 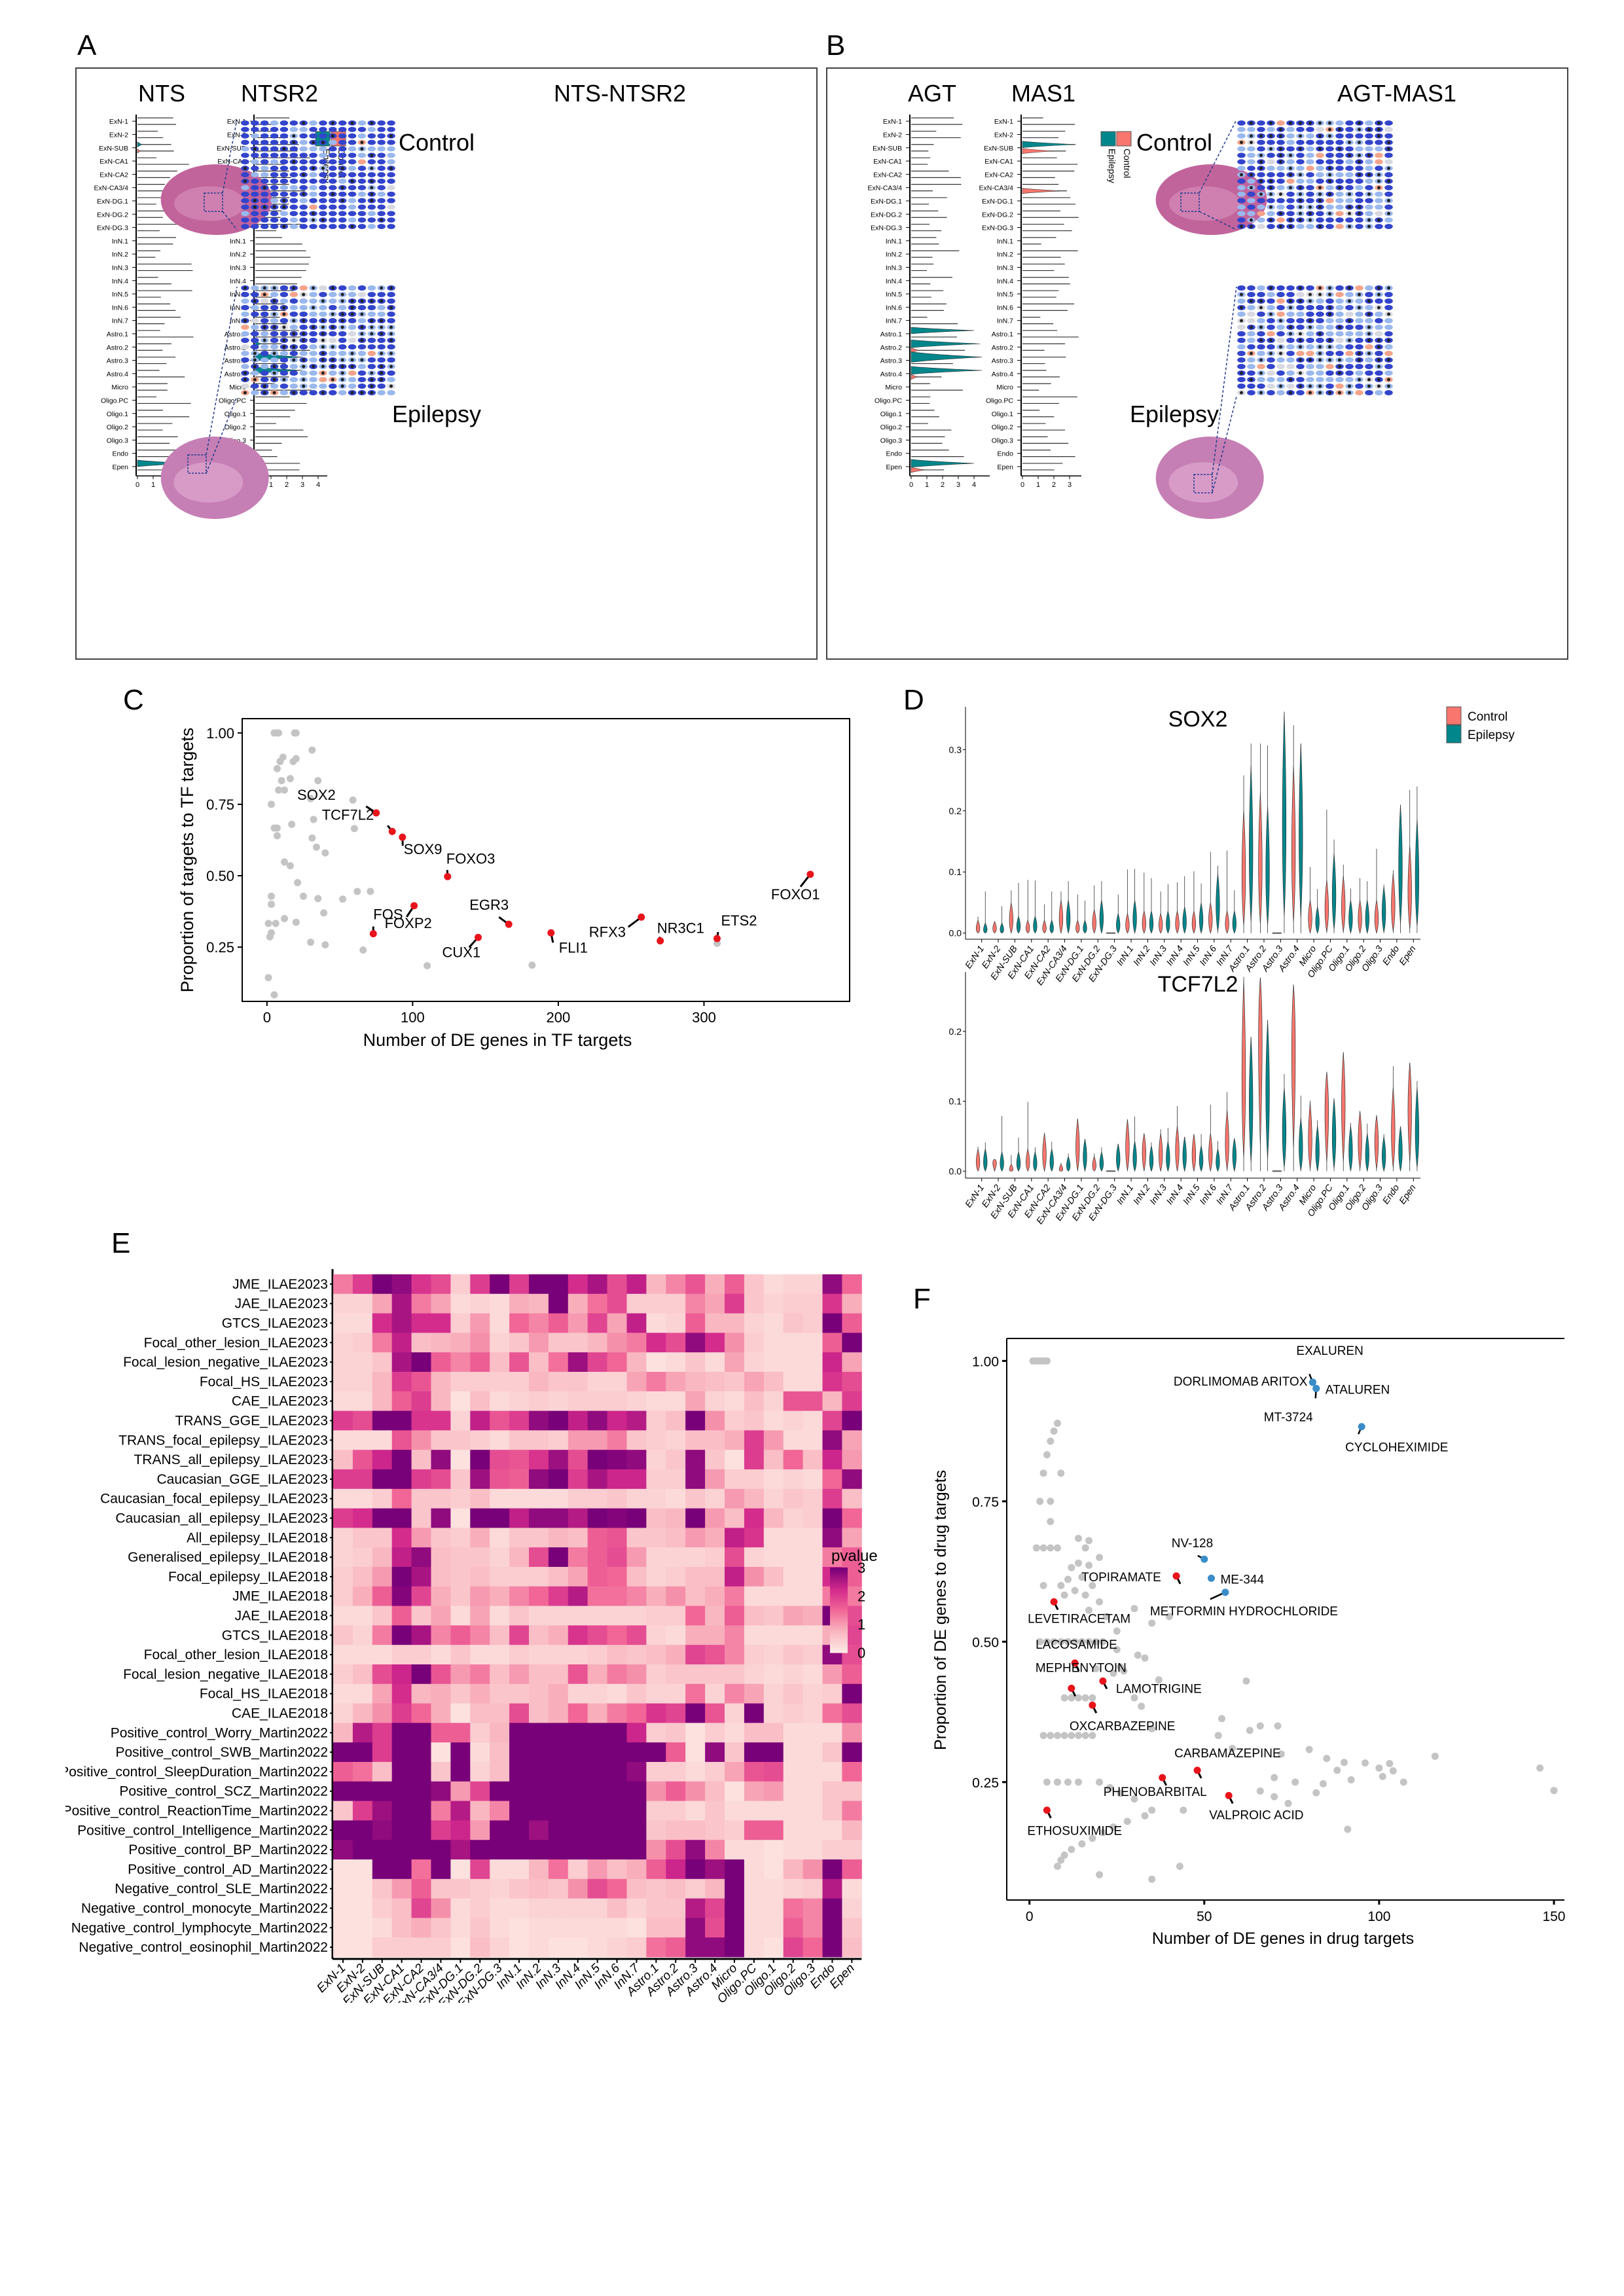 I want to click on point-label: ETHOSUXIMIDE, so click(x=1074, y=1832).